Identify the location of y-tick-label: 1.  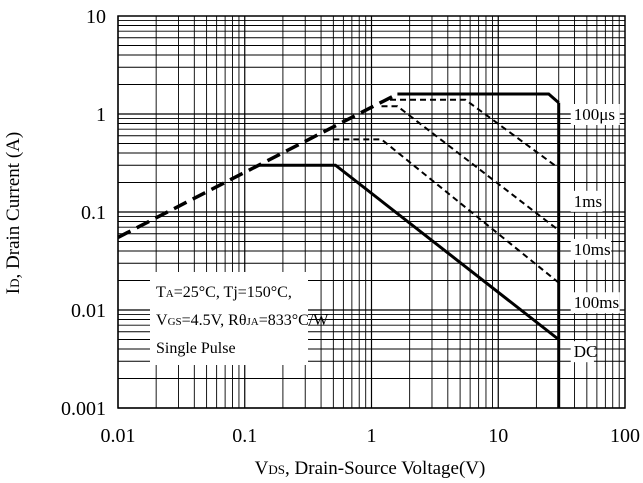
(101, 115).